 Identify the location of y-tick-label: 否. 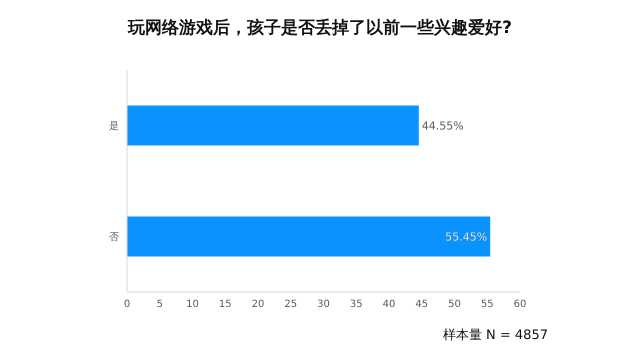
(114, 238).